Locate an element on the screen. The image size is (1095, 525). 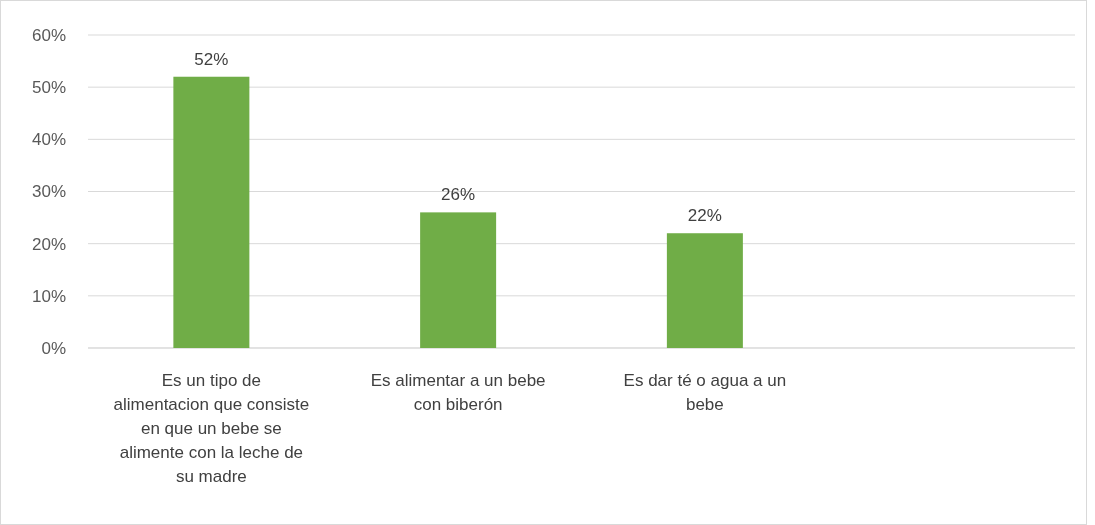
y-tick-label: 60% is located at coordinates (48, 35).